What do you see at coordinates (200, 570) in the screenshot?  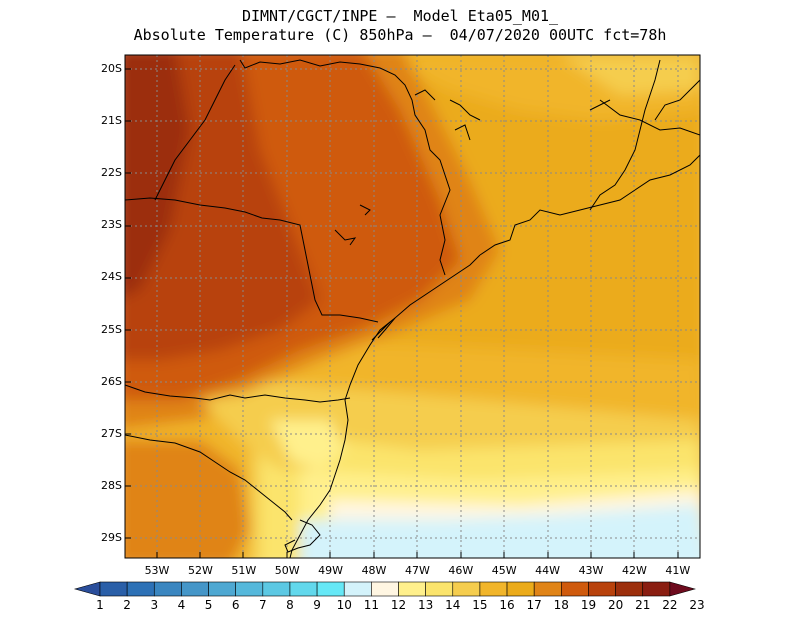 I see `longitude-label: 52W` at bounding box center [200, 570].